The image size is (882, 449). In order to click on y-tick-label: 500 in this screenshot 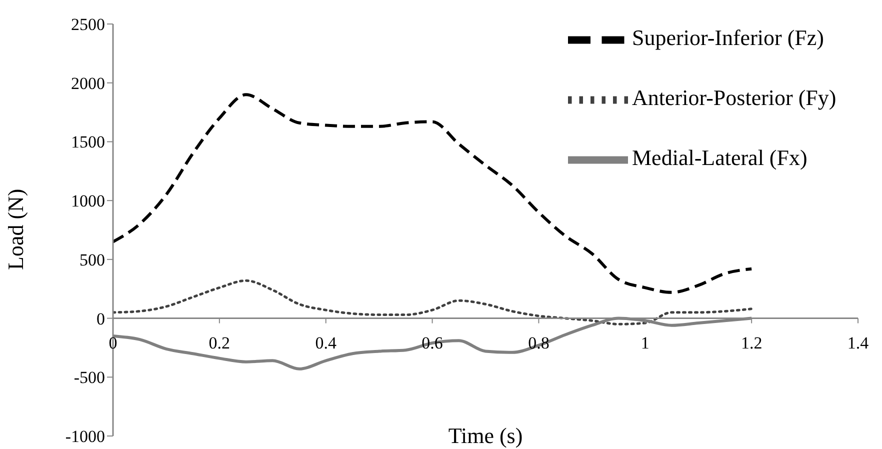, I will do `click(92, 260)`.